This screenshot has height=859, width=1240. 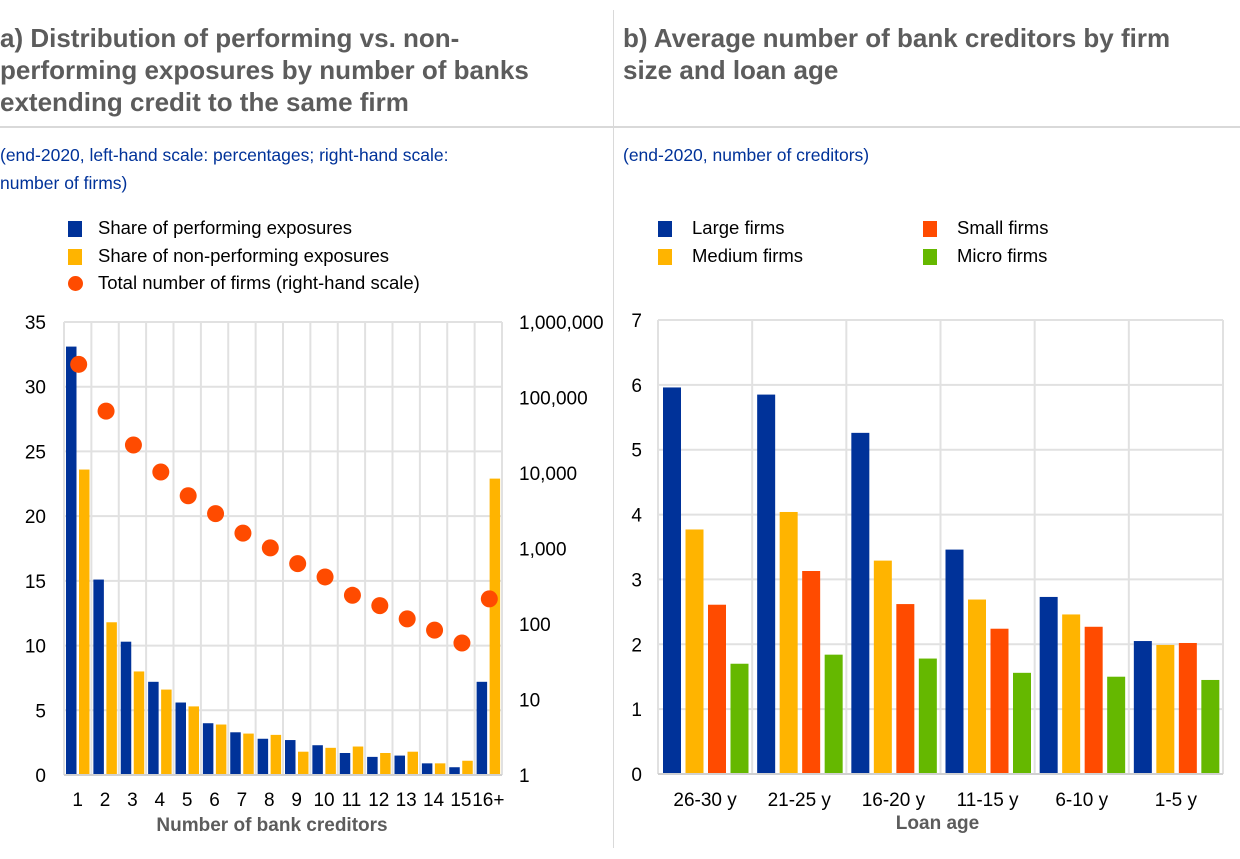 I want to click on panel-b-subtitle-line: (end-2020, number of creditors), so click(x=746, y=155).